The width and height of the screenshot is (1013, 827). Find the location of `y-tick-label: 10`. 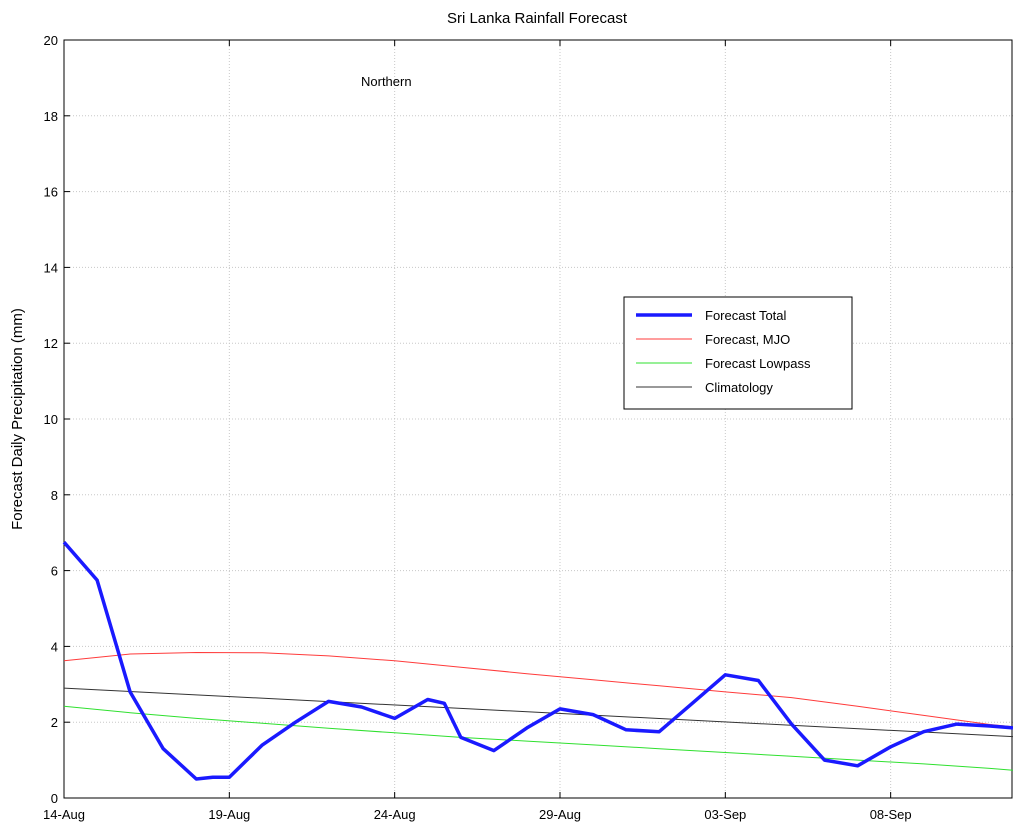

y-tick-label: 10 is located at coordinates (51, 419).